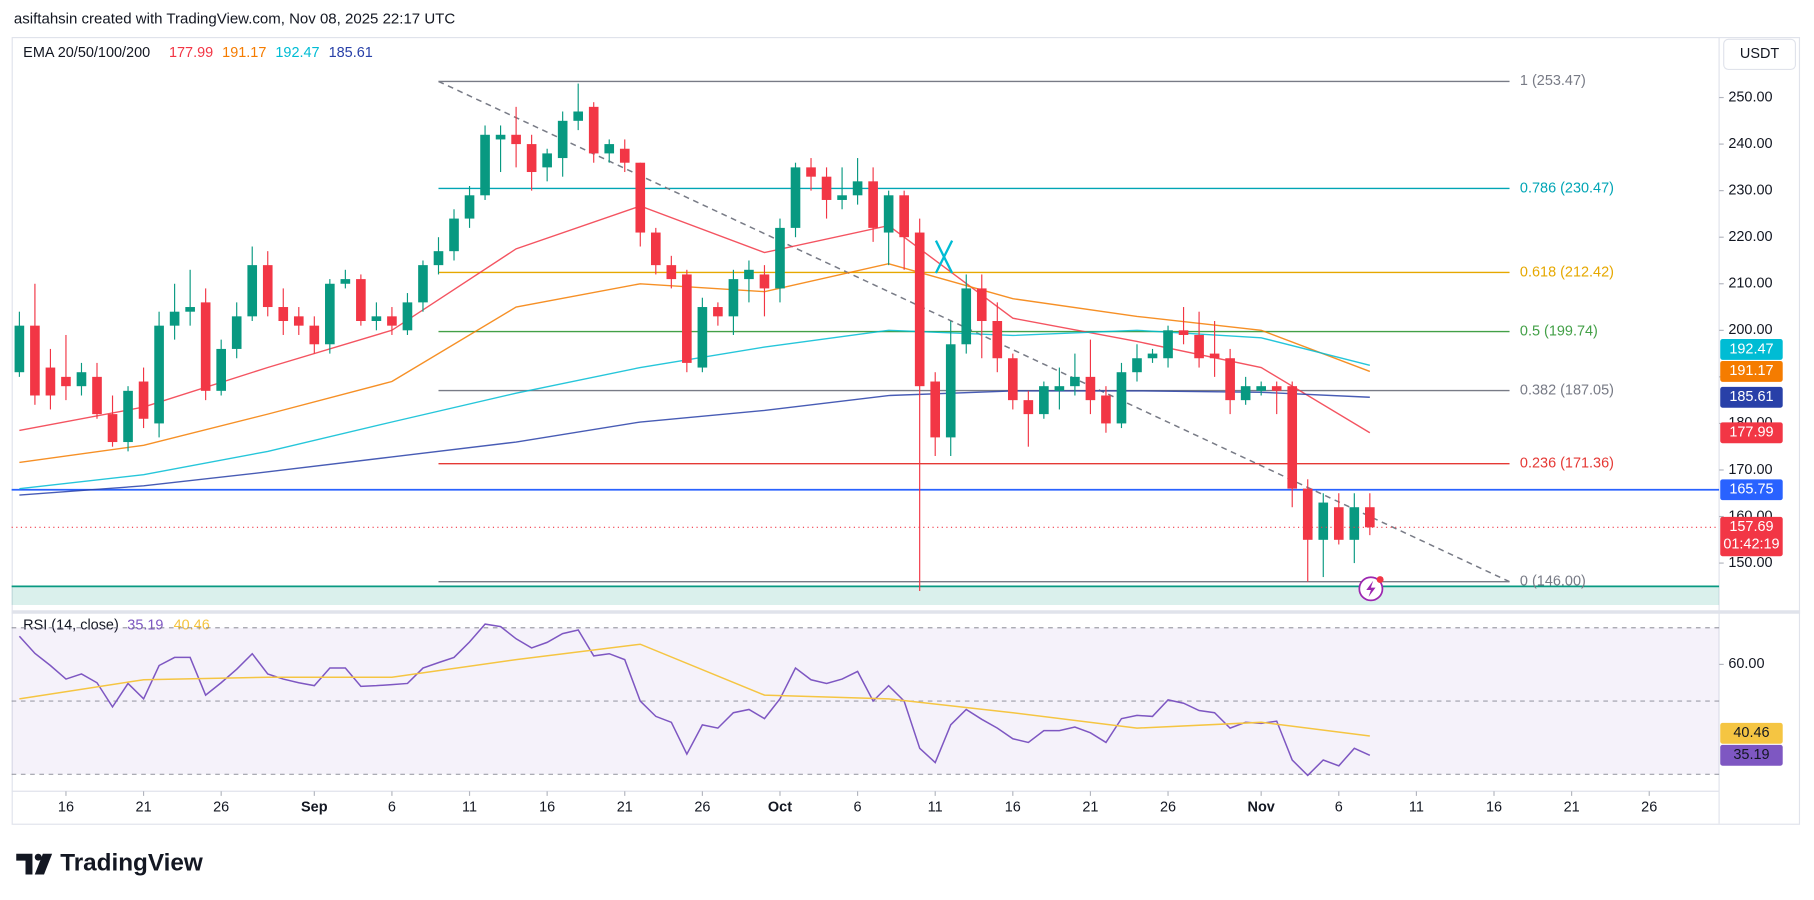 The height and width of the screenshot is (900, 1814). What do you see at coordinates (1371, 589) in the screenshot?
I see `alert-icon` at bounding box center [1371, 589].